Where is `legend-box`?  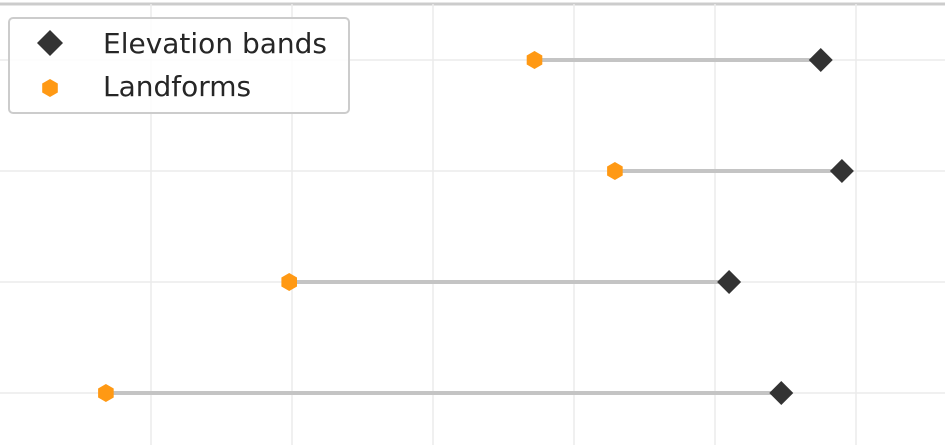 legend-box is located at coordinates (179, 65).